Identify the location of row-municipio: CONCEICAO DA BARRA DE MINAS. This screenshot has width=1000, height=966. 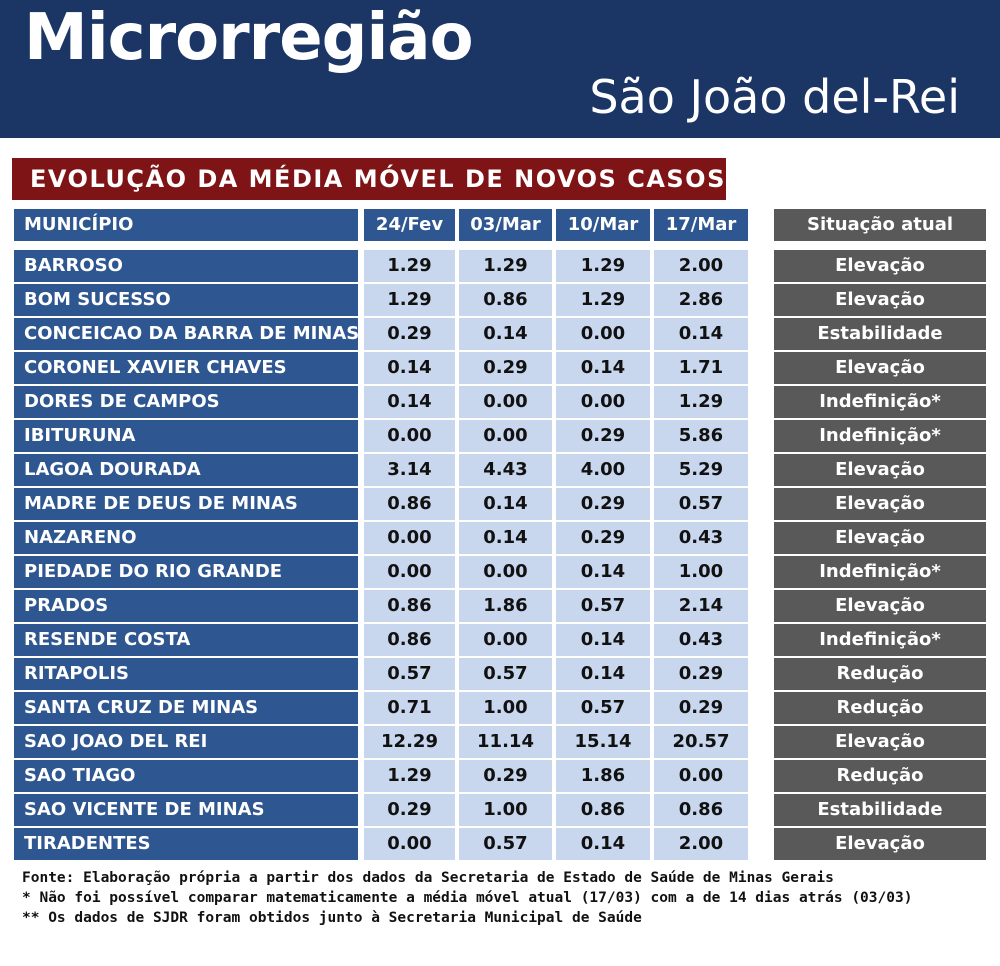
(186, 334).